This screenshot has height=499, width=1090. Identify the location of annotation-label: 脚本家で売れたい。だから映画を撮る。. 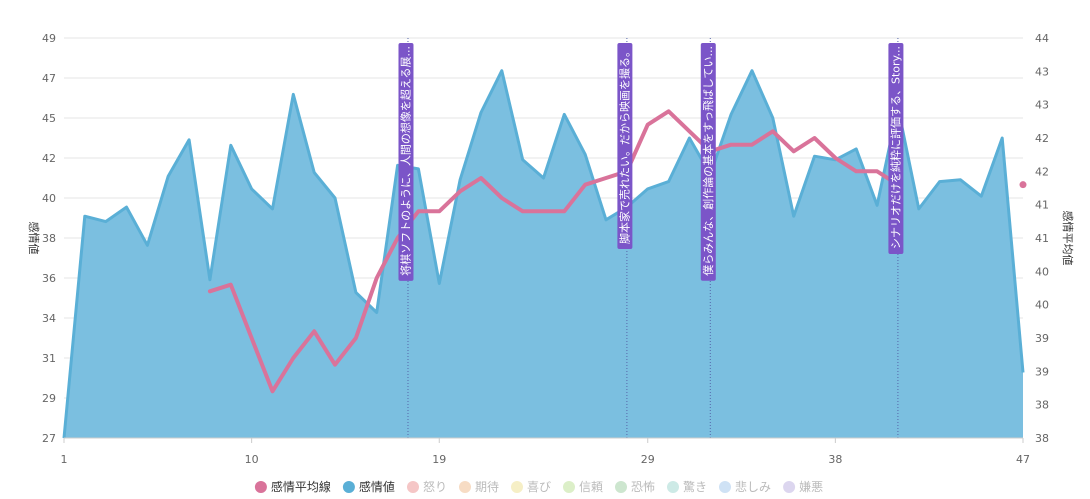
(625, 146).